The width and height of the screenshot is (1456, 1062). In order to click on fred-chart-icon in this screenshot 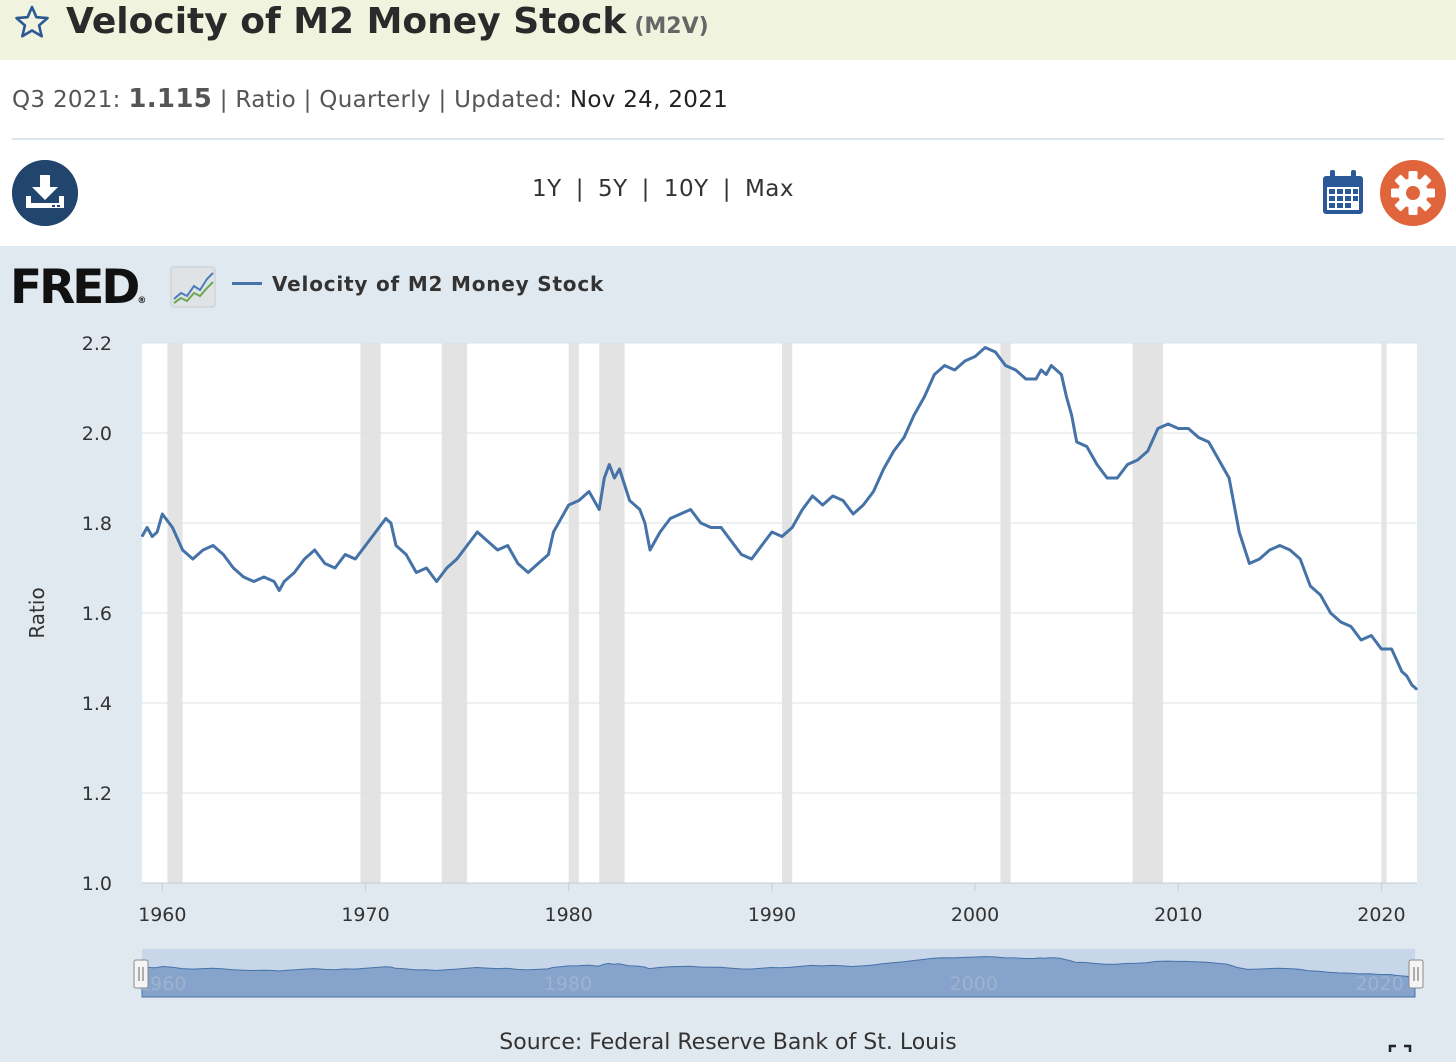, I will do `click(193, 287)`.